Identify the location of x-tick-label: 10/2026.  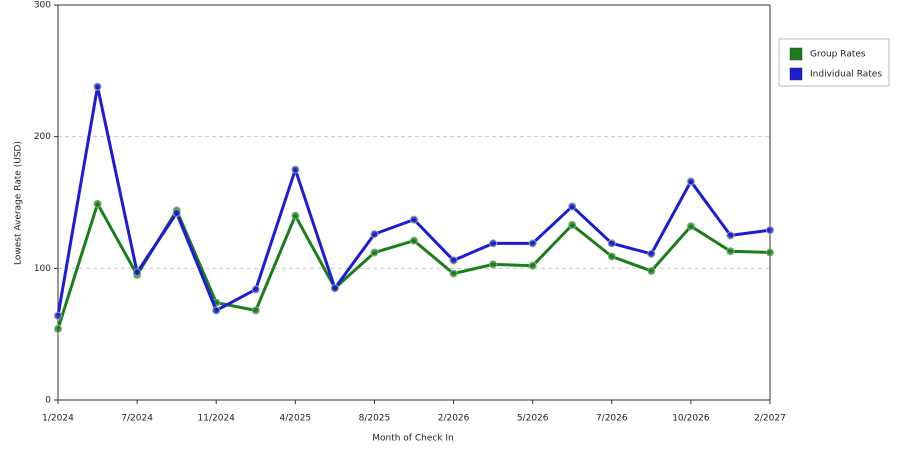
(691, 419).